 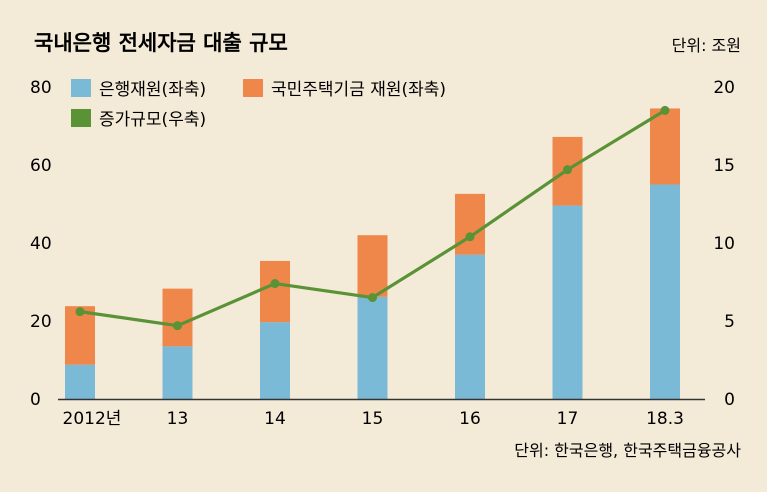 I want to click on legend-label-increase: 증가규모(우축), so click(x=152, y=120).